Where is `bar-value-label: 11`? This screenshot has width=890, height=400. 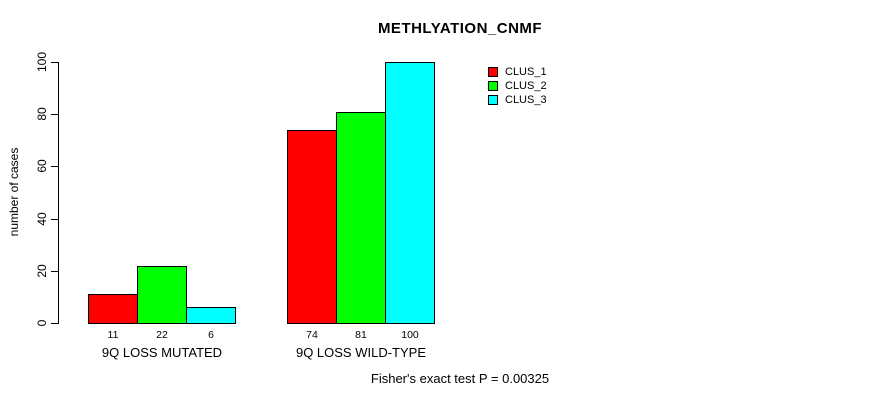 bar-value-label: 11 is located at coordinates (113, 335).